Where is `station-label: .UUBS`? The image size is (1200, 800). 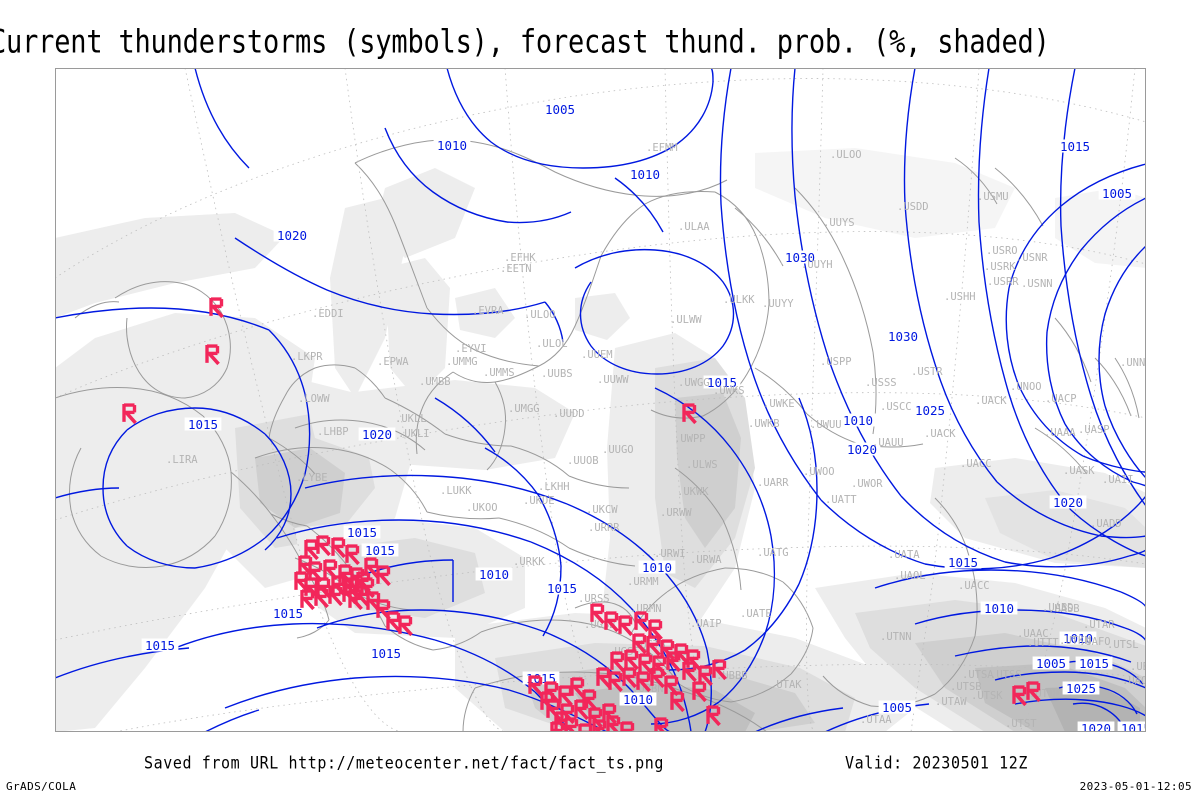
station-label: .UUBS is located at coordinates (557, 374).